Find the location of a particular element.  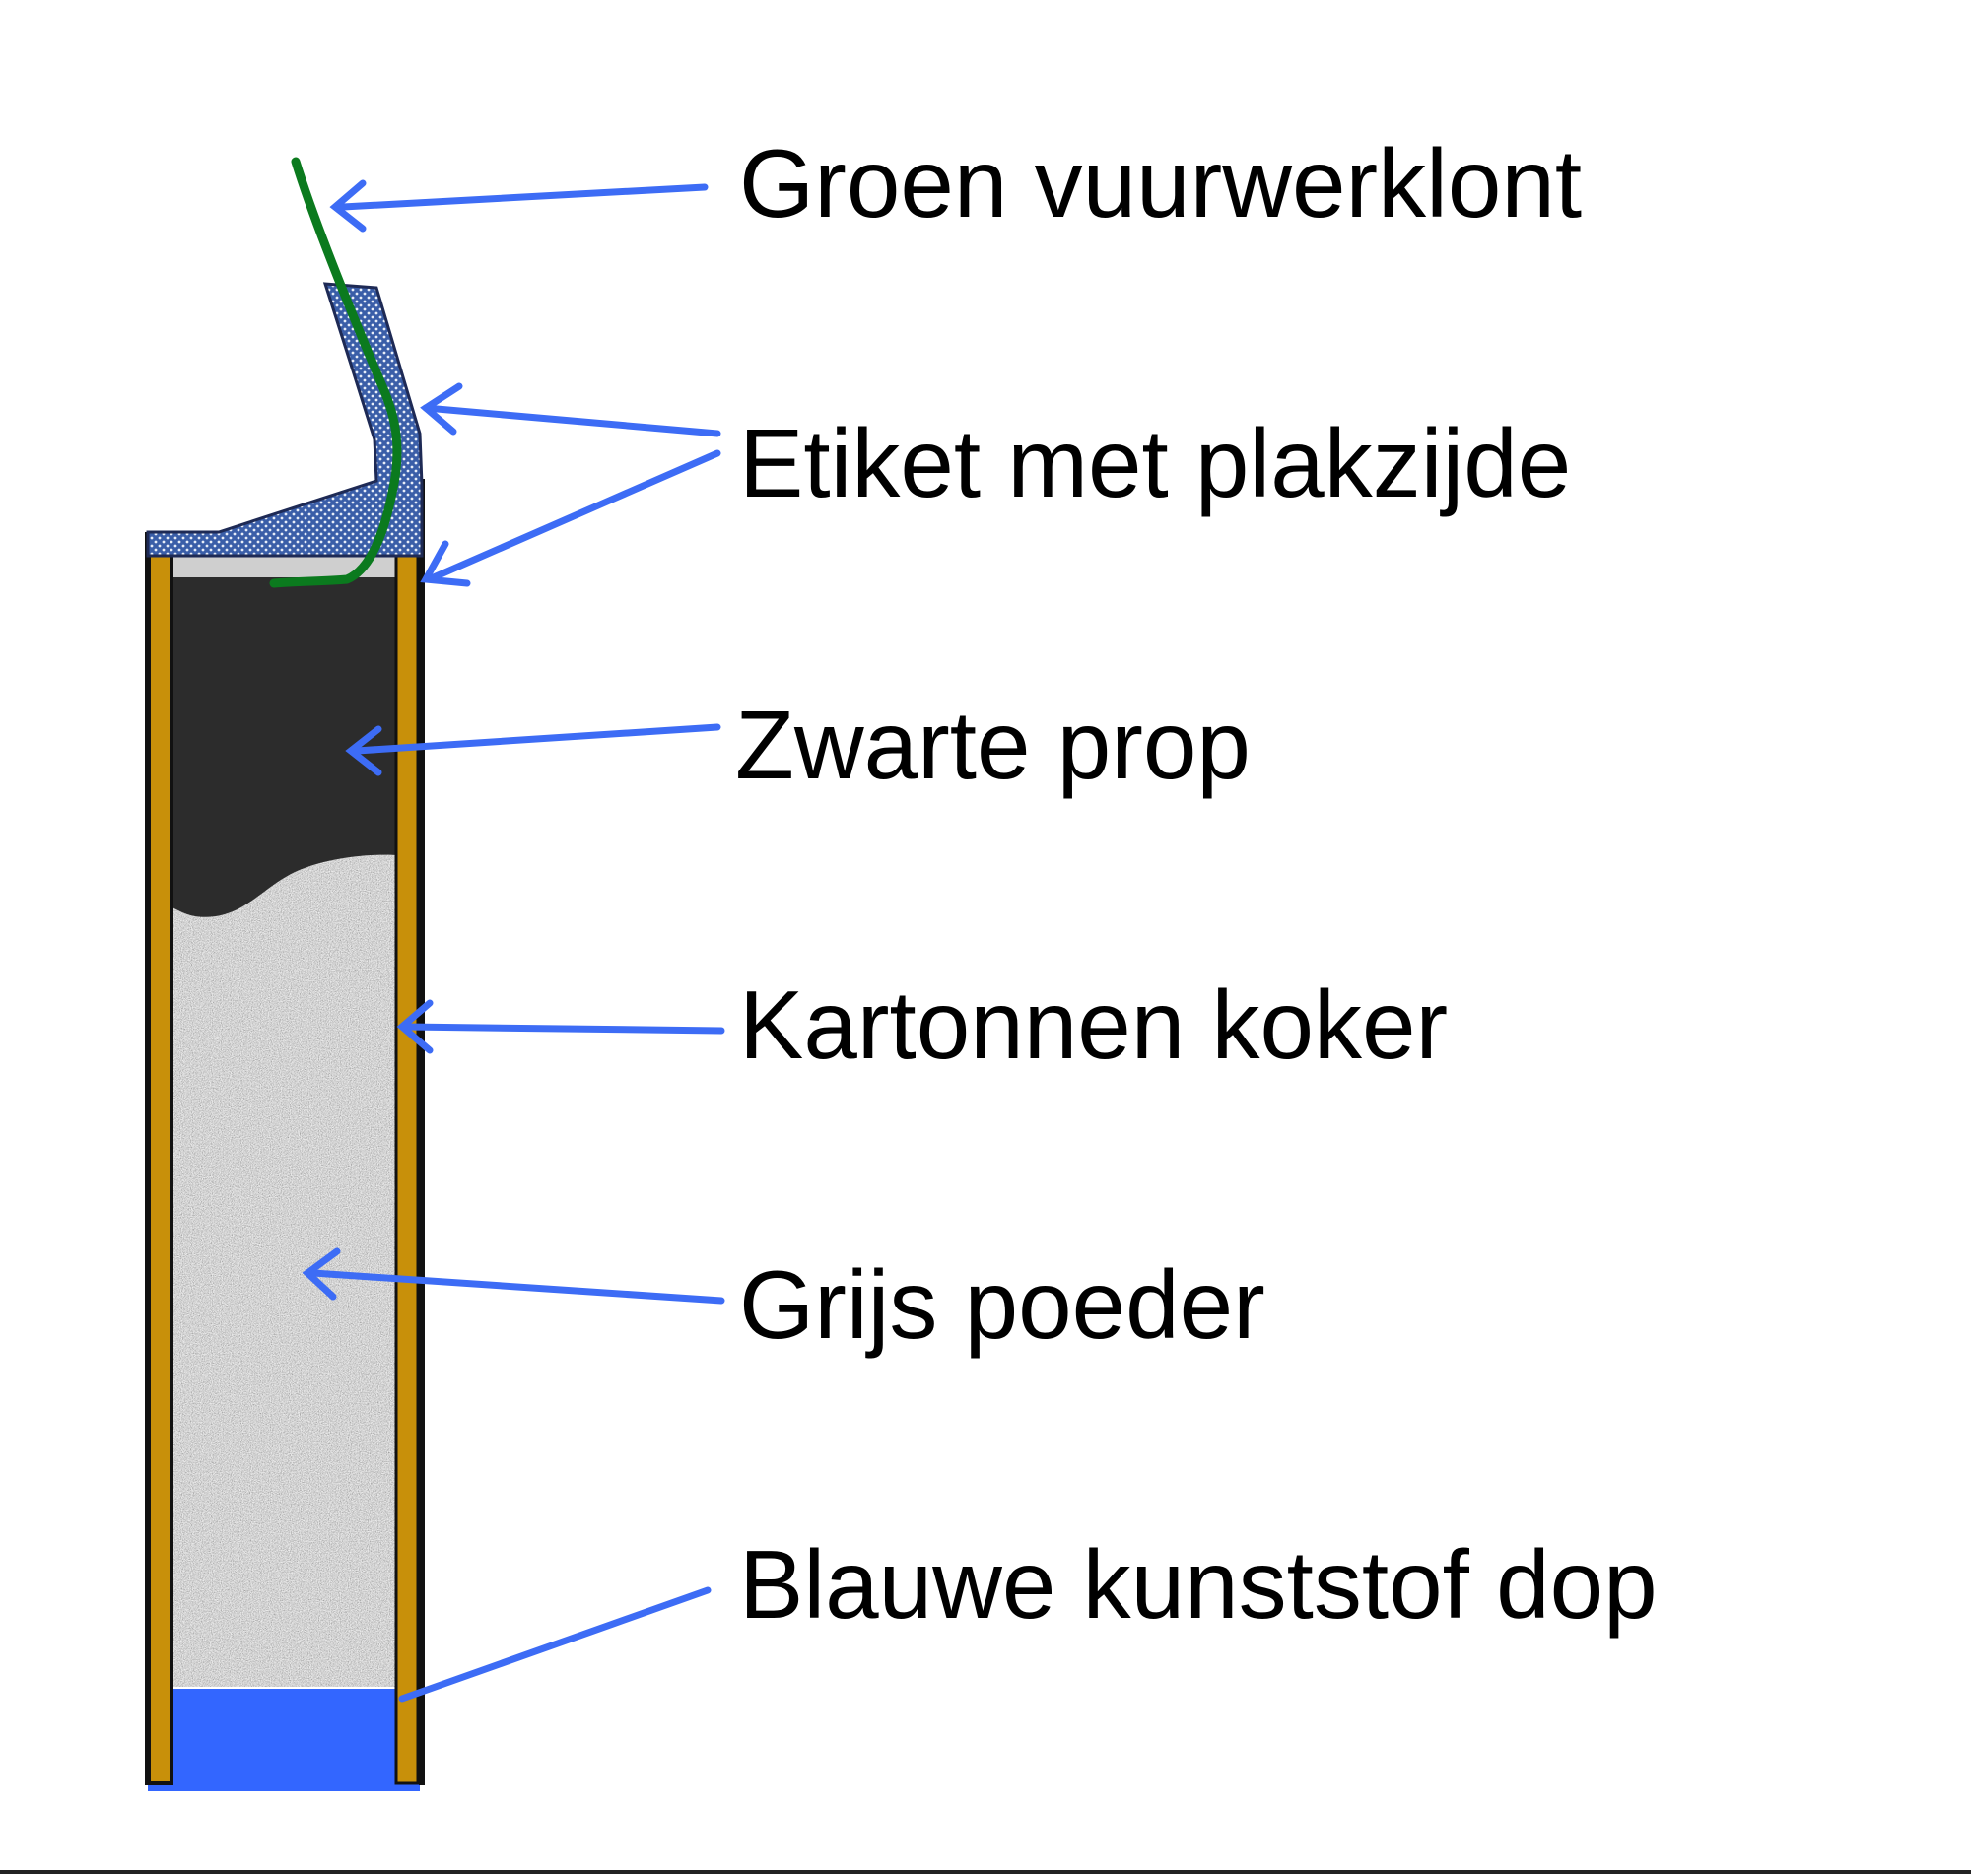

arrow-label-lower-head is located at coordinates (445, 564).